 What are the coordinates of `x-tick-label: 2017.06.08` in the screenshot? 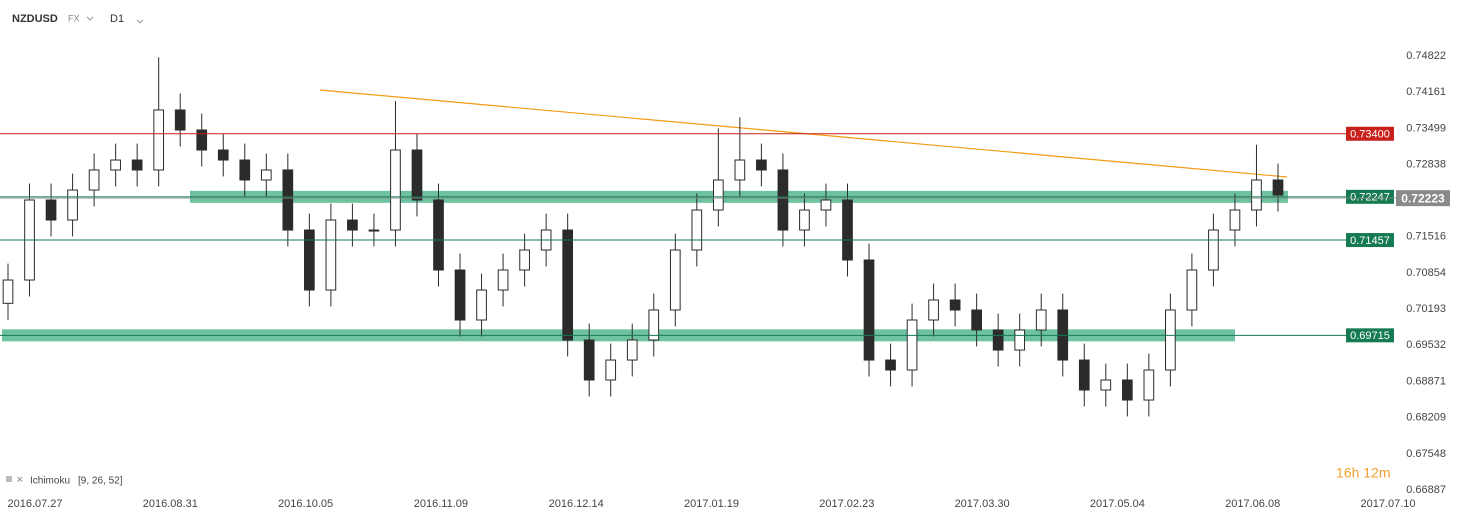 It's located at (1252, 504).